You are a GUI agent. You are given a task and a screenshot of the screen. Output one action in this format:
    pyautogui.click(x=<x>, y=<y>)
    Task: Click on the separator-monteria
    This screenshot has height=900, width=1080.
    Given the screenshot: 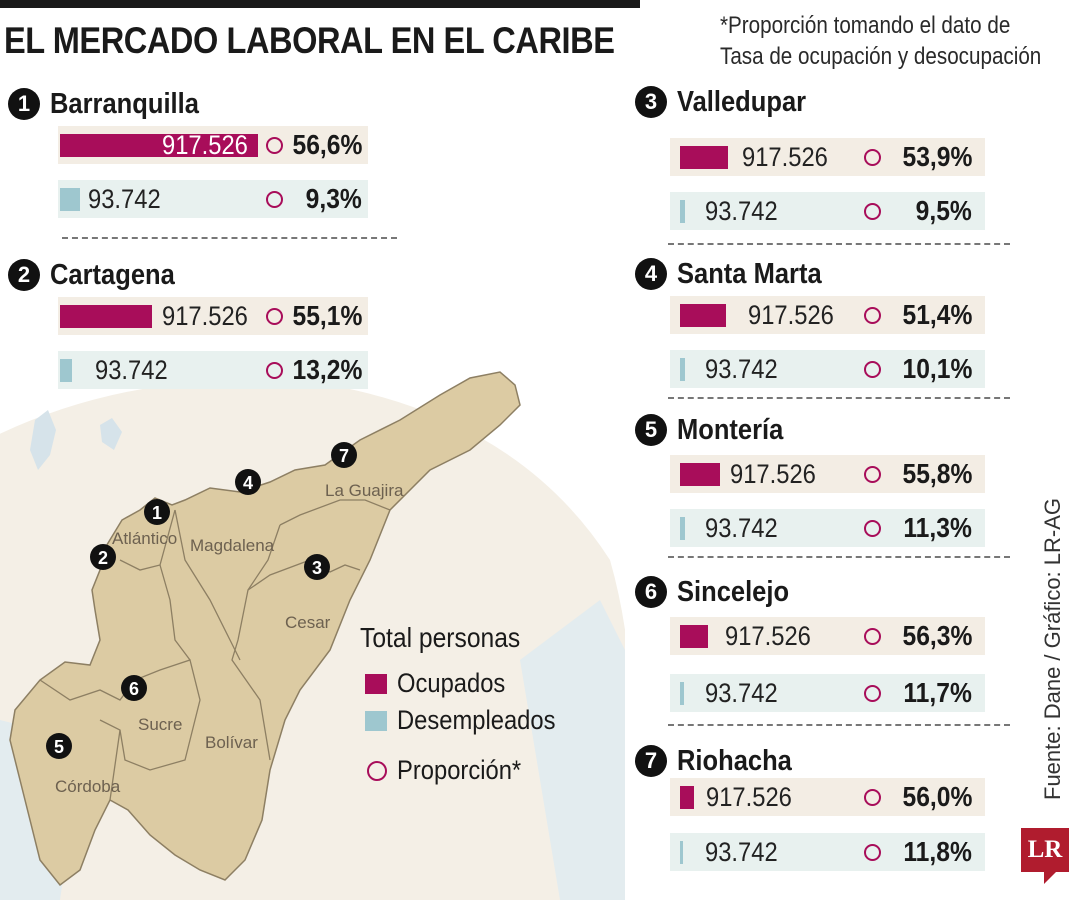 What is the action you would take?
    pyautogui.click(x=839, y=557)
    